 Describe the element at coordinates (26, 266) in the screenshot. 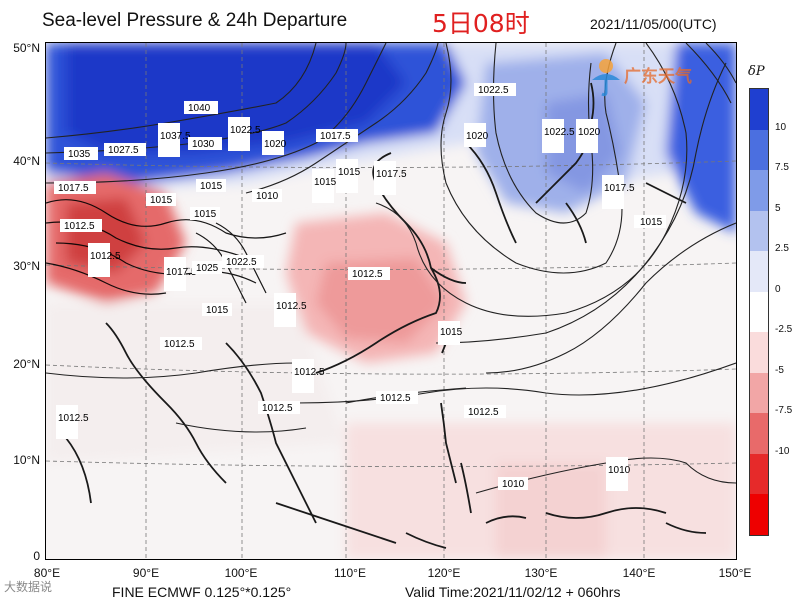

I see `lat-tick-30: 30°N` at that location.